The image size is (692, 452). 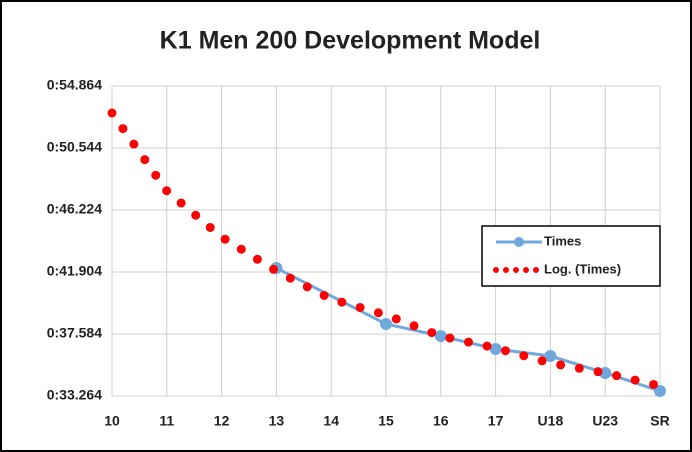 What do you see at coordinates (74, 333) in the screenshot?
I see `y-tick-label: 0:37.584` at bounding box center [74, 333].